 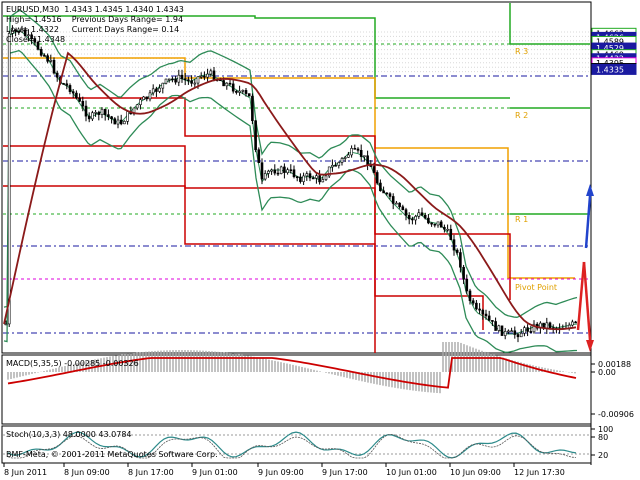 I want to click on info-line-3: Close= 1.4348, so click(x=36, y=39).